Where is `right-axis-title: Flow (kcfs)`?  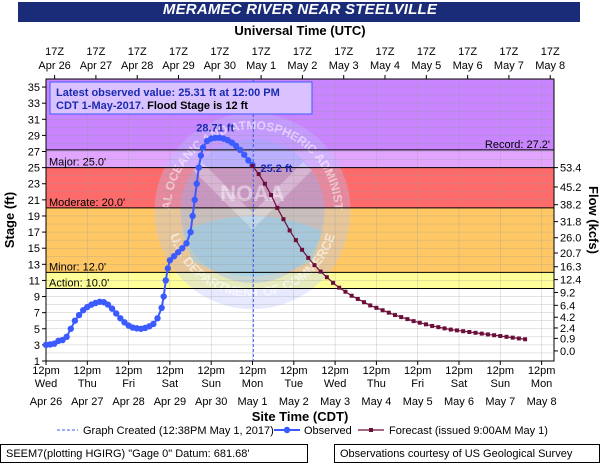
right-axis-title: Flow (kcfs) is located at coordinates (593, 220).